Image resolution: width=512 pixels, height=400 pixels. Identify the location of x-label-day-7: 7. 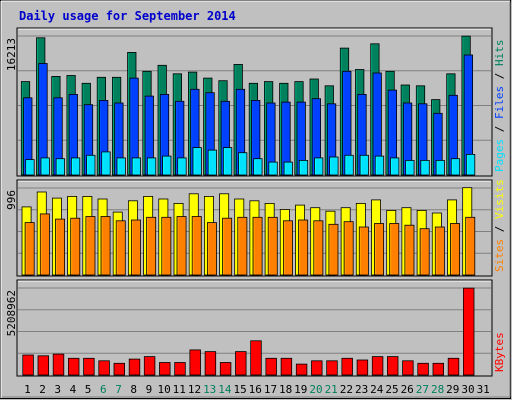
(118, 389).